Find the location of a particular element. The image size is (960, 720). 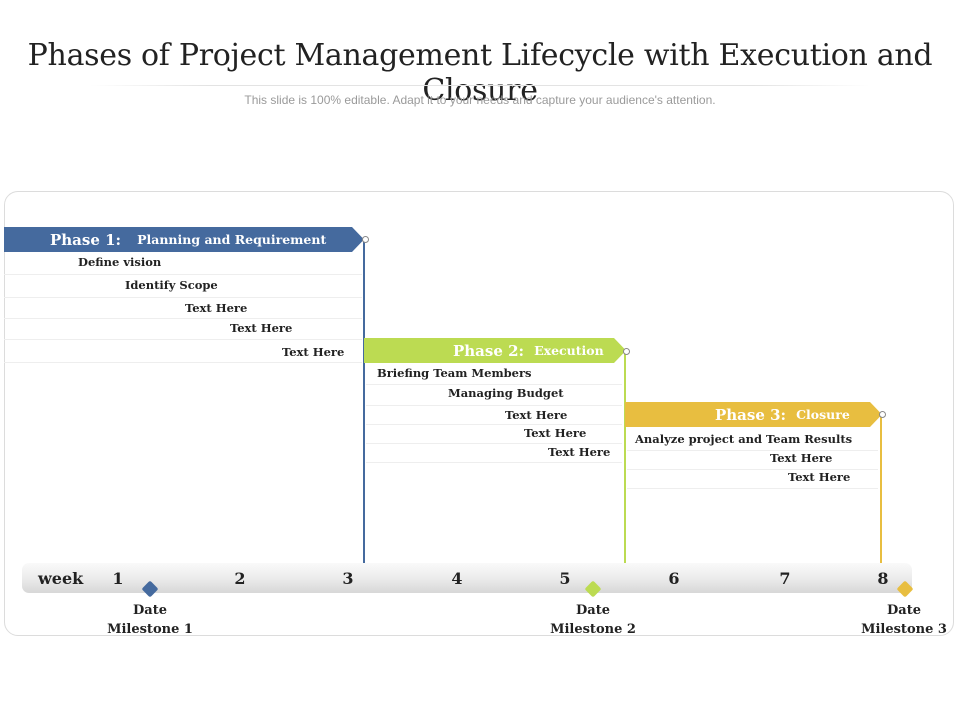

week-number: 6 is located at coordinates (674, 578).